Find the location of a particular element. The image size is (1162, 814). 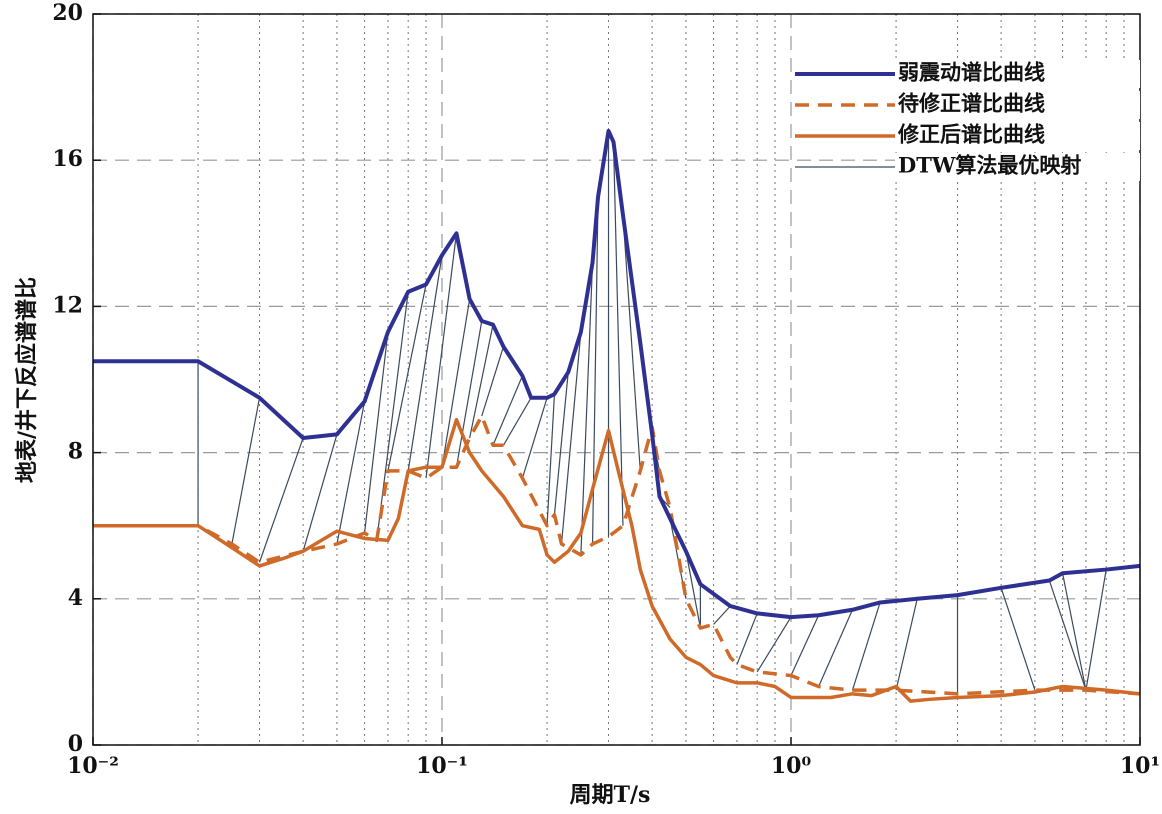

legend-label: 弱震动谱比曲线 is located at coordinates (971, 72).